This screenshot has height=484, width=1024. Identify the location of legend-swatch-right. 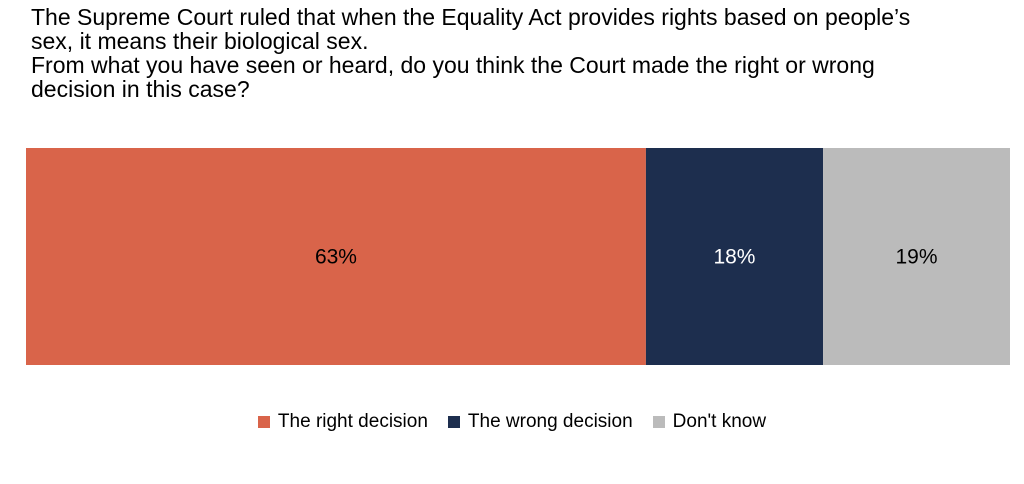
(263, 422).